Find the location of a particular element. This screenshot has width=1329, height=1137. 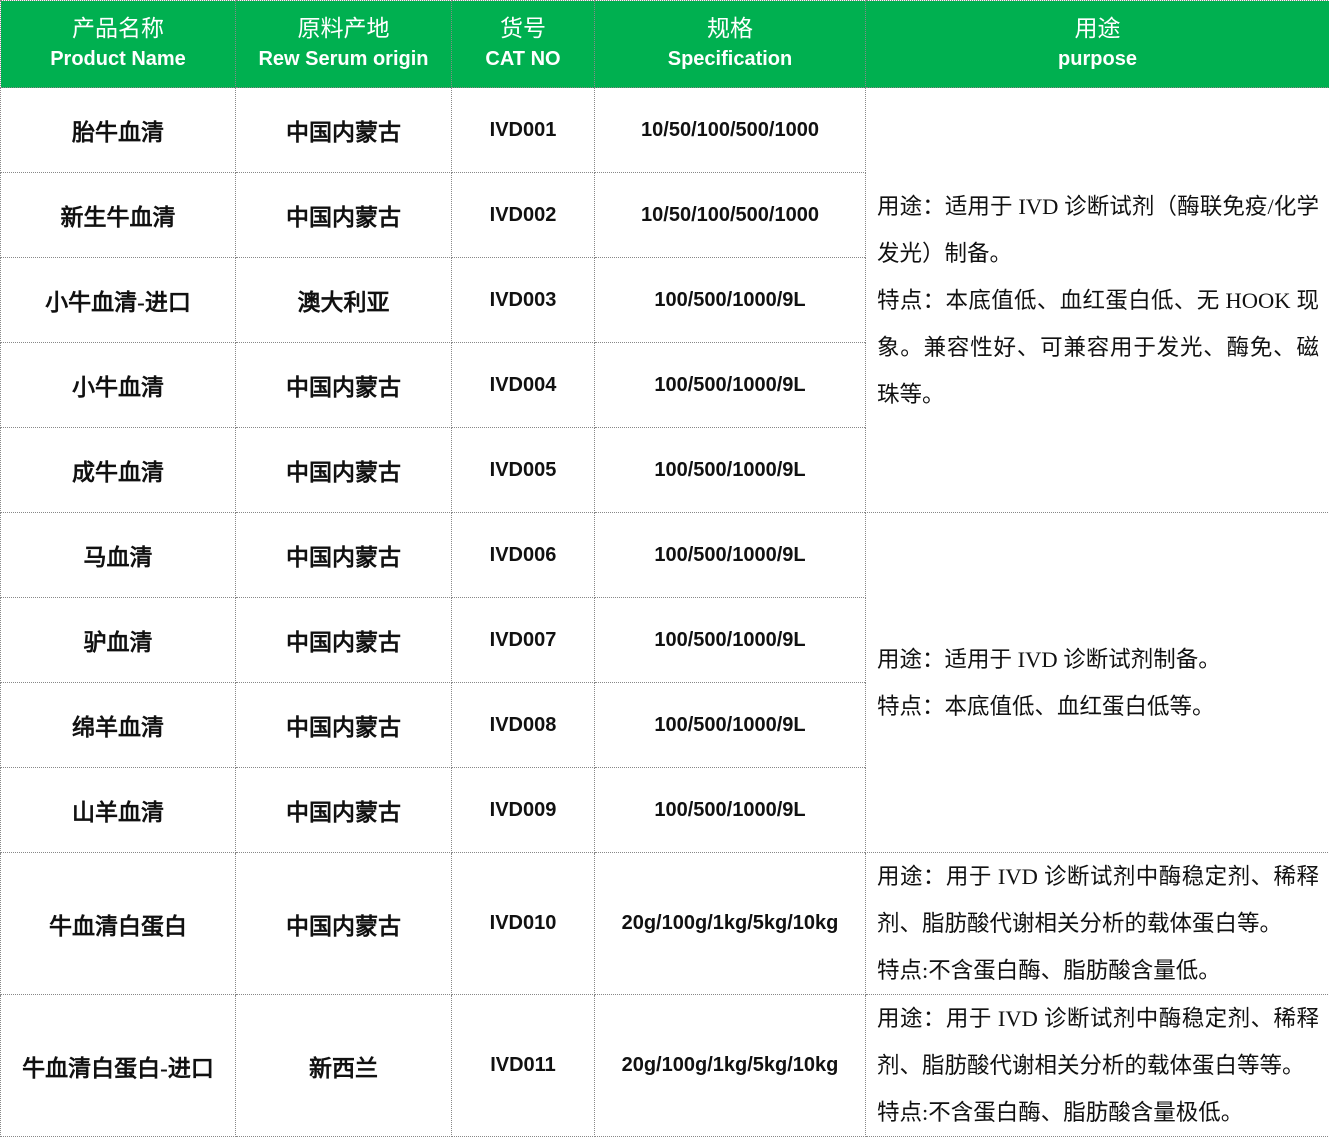

header-zh: 原料产地 is located at coordinates (343, 28).